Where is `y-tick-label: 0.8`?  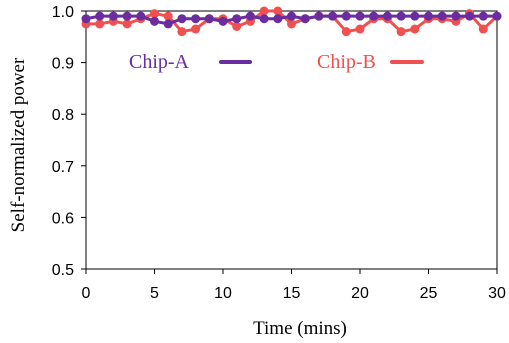
y-tick-label: 0.8 is located at coordinates (63, 115).